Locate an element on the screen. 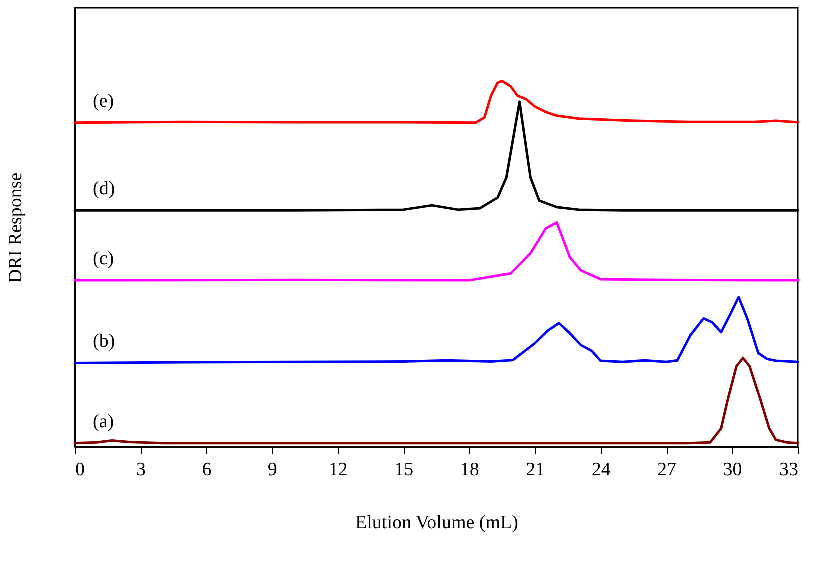 The width and height of the screenshot is (823, 577). x-tick-label: 27 is located at coordinates (667, 470).